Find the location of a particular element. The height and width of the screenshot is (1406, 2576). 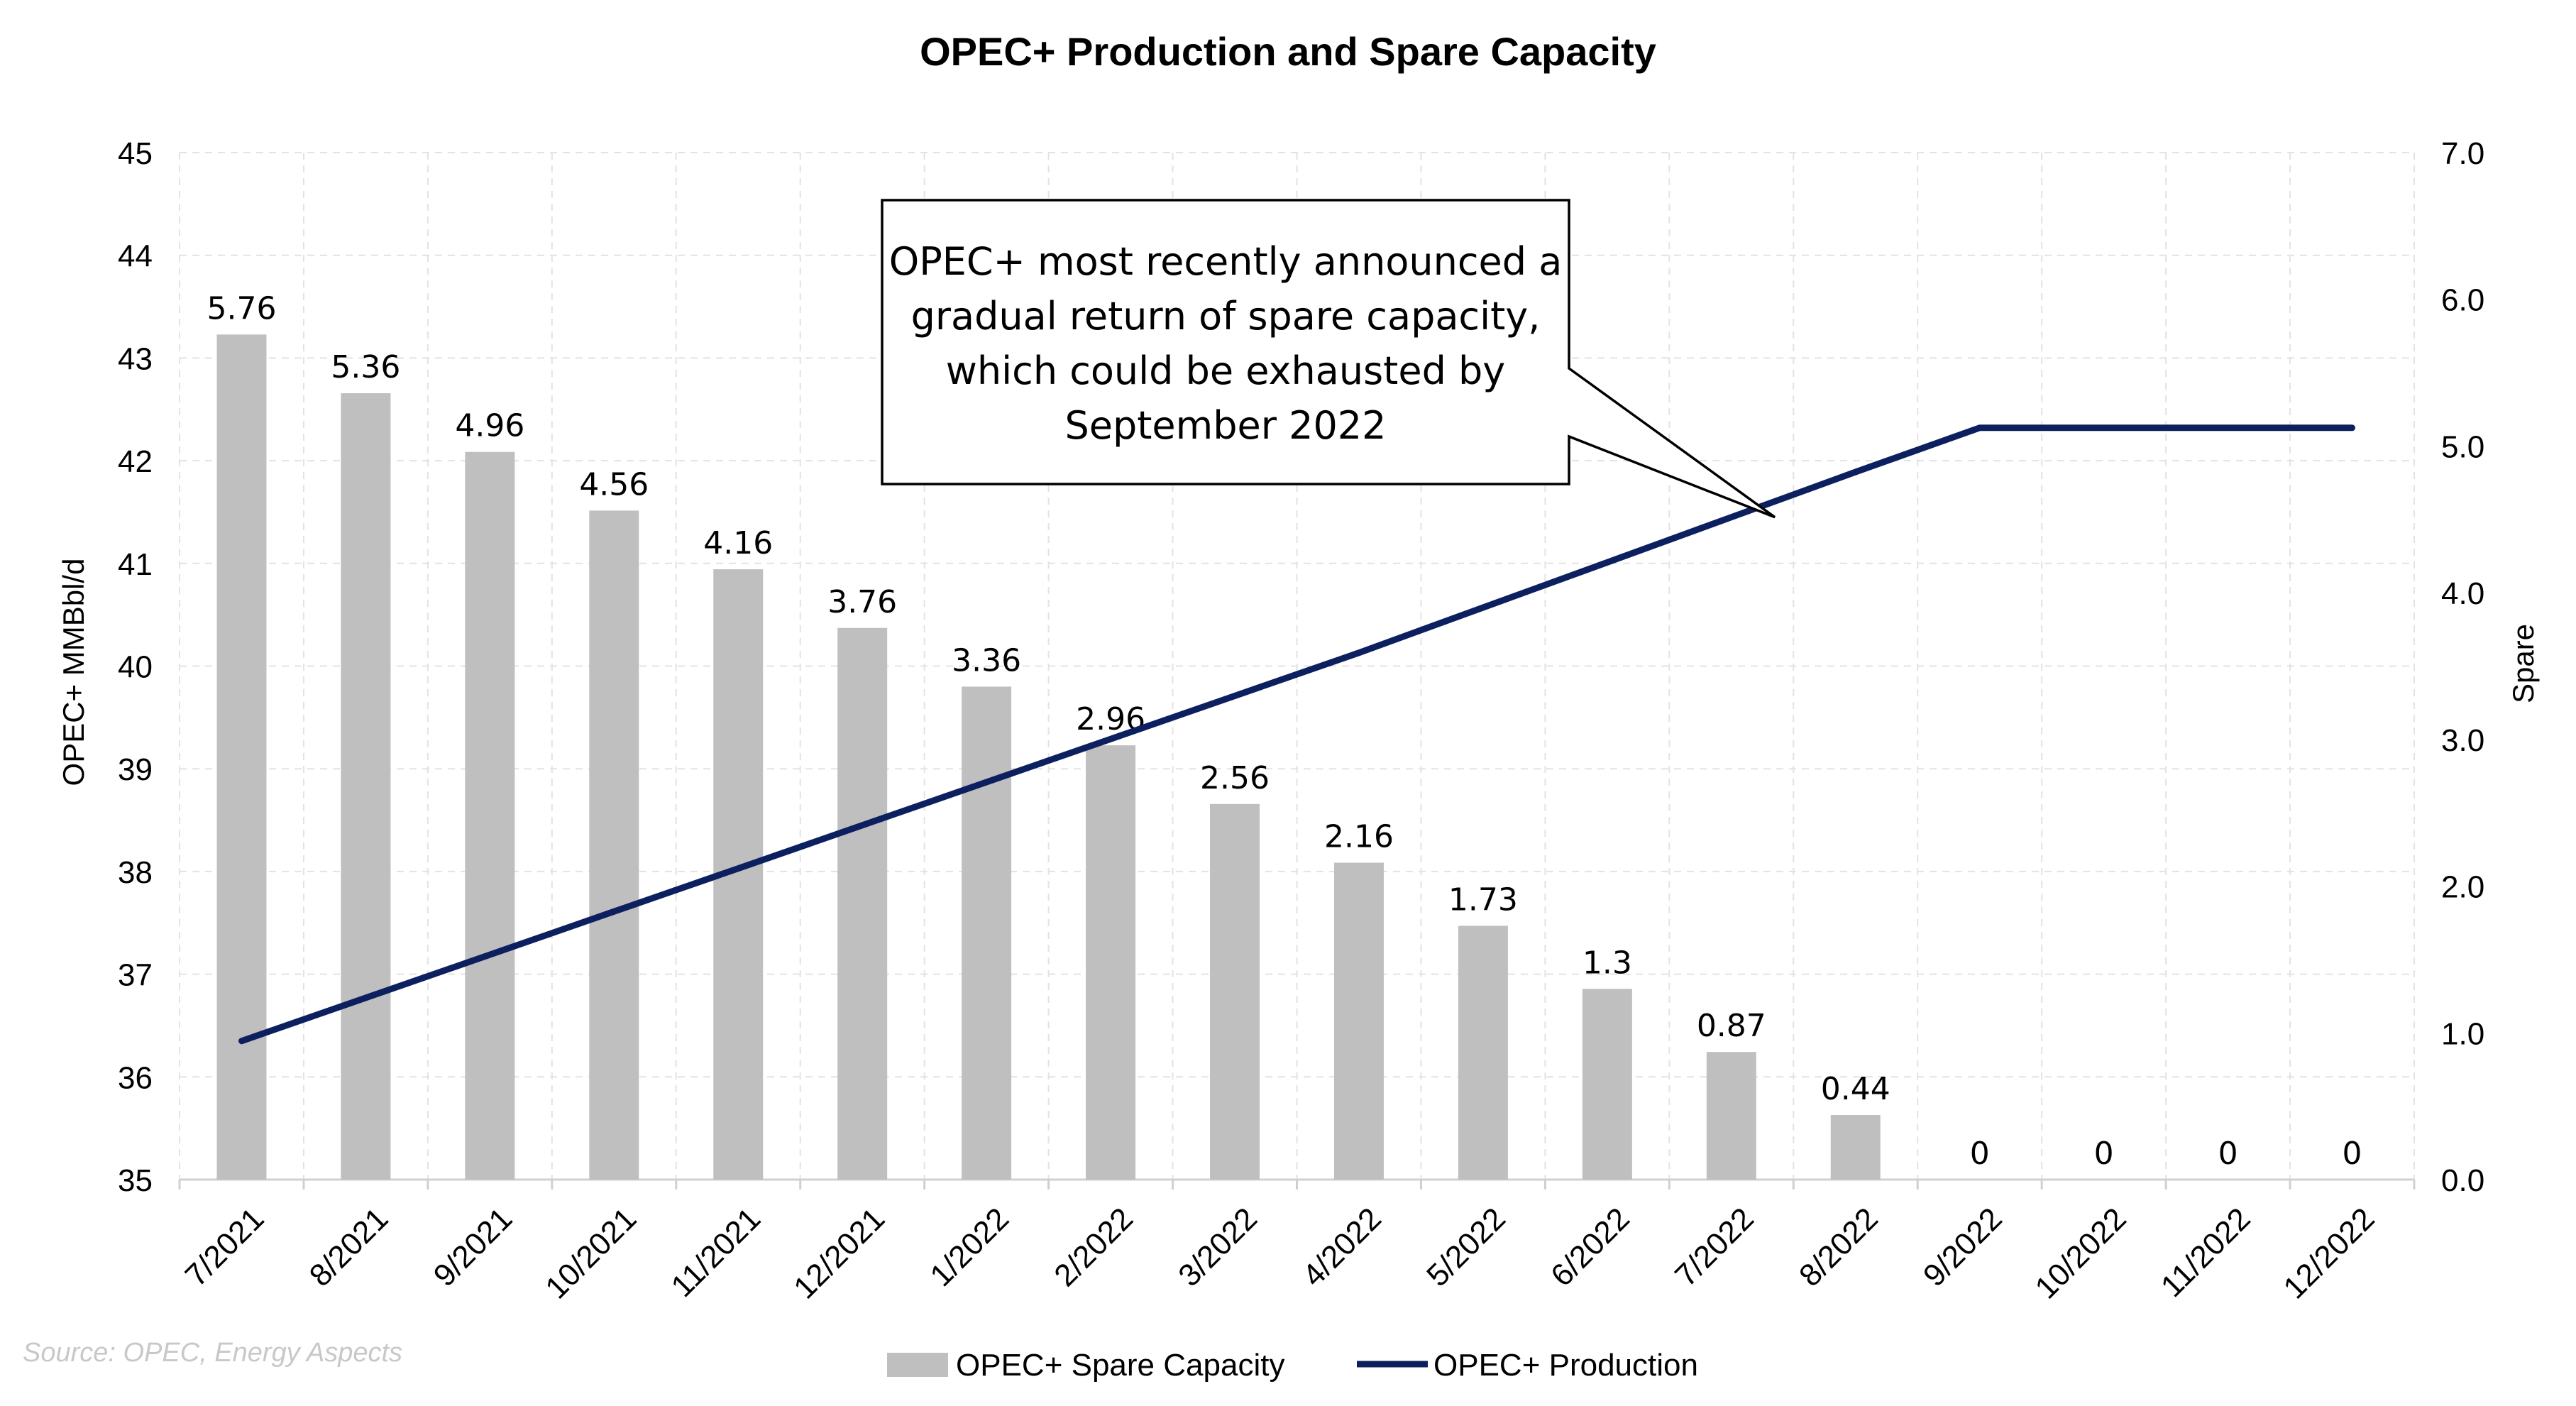

bar-data-label: 1.73 is located at coordinates (1483, 900).